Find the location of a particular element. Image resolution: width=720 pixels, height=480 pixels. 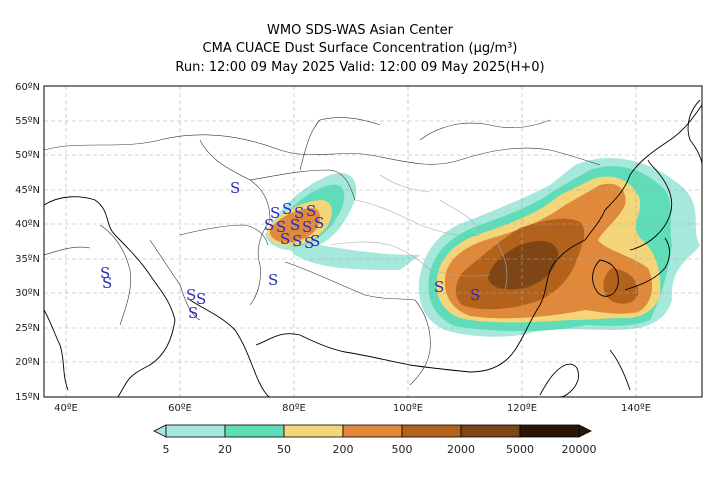

colorbar-label: 5000 is located at coordinates (520, 449).